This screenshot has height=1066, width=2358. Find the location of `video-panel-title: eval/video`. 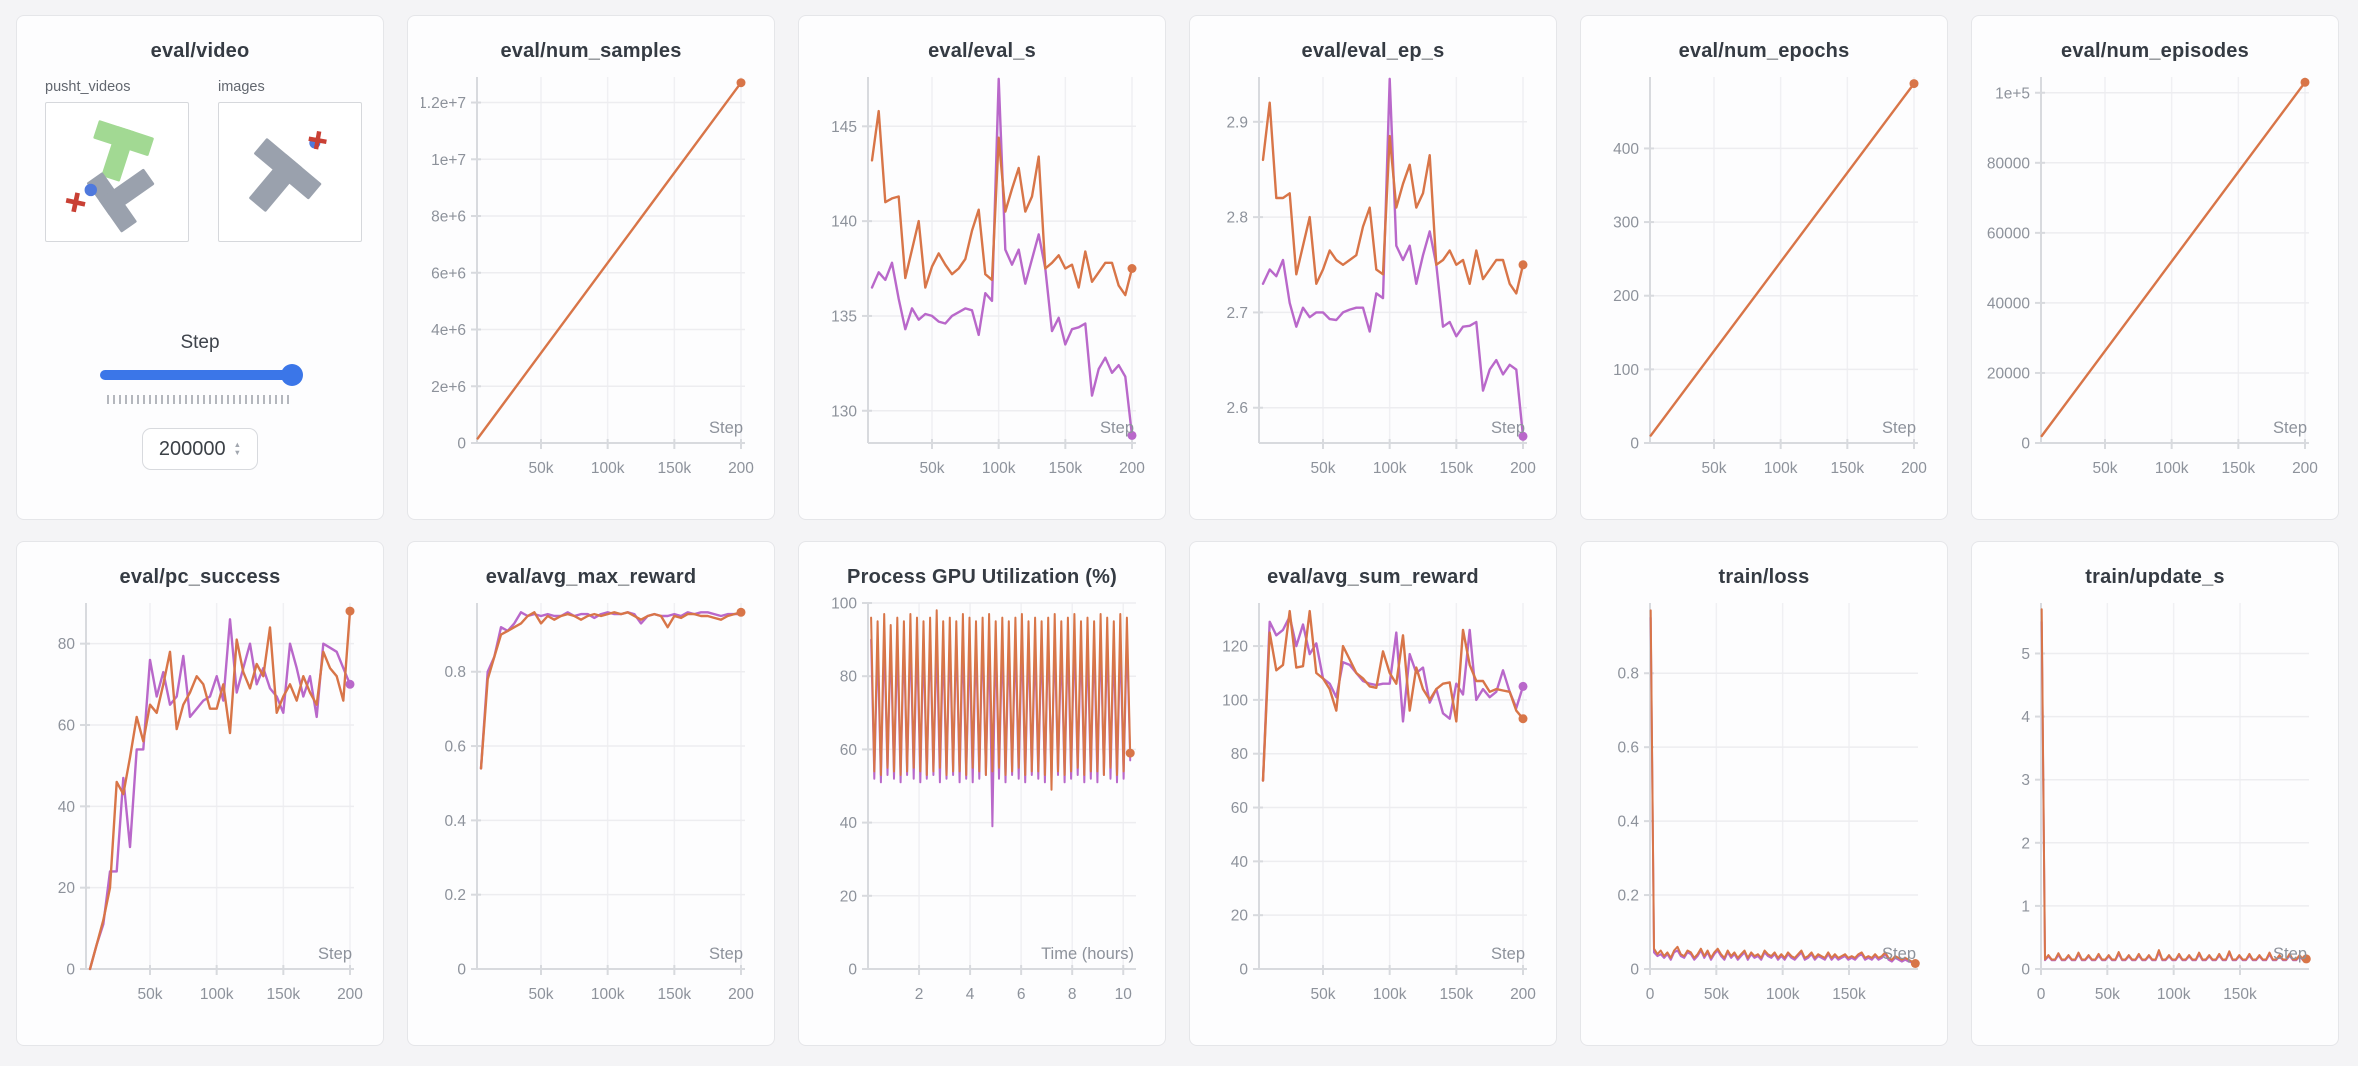

video-panel-title: eval/video is located at coordinates (200, 51).